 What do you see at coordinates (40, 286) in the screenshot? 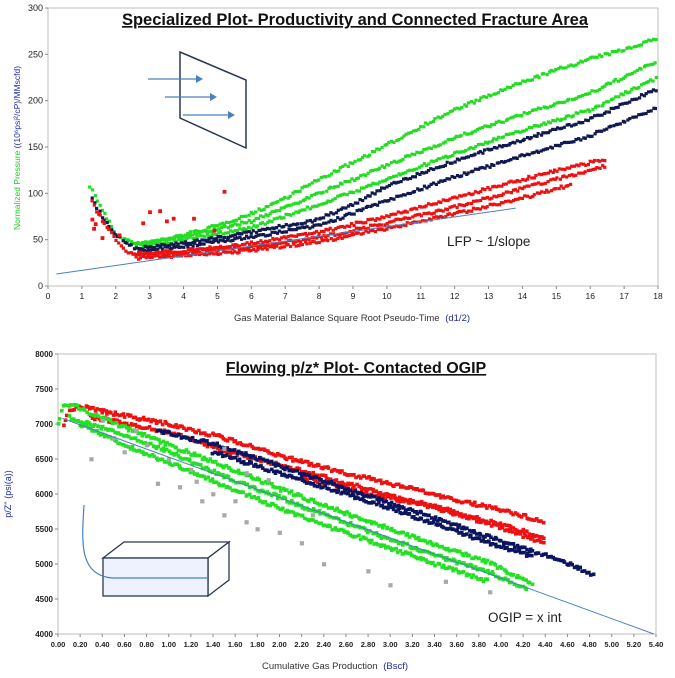
I see `y-tick-label: 0` at bounding box center [40, 286].